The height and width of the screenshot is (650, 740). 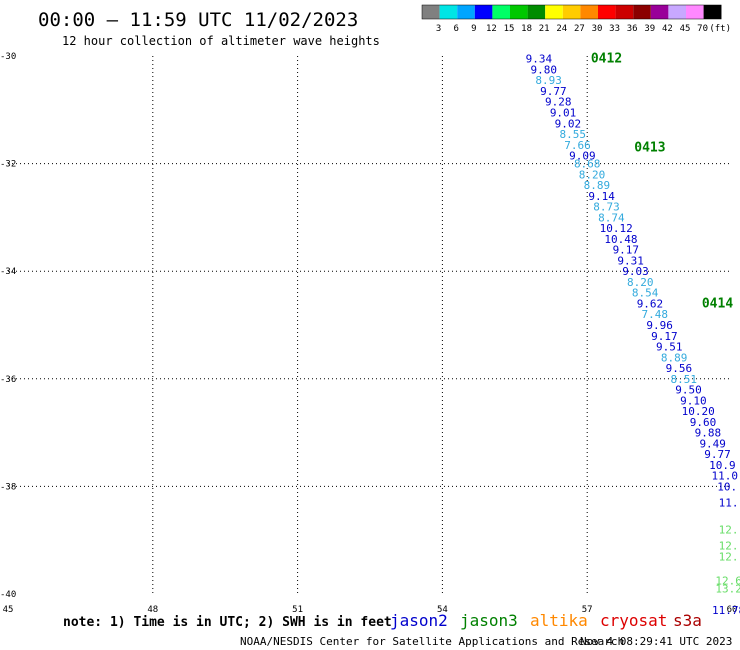 I want to click on wave-height-value: 10.48, so click(x=620, y=239).